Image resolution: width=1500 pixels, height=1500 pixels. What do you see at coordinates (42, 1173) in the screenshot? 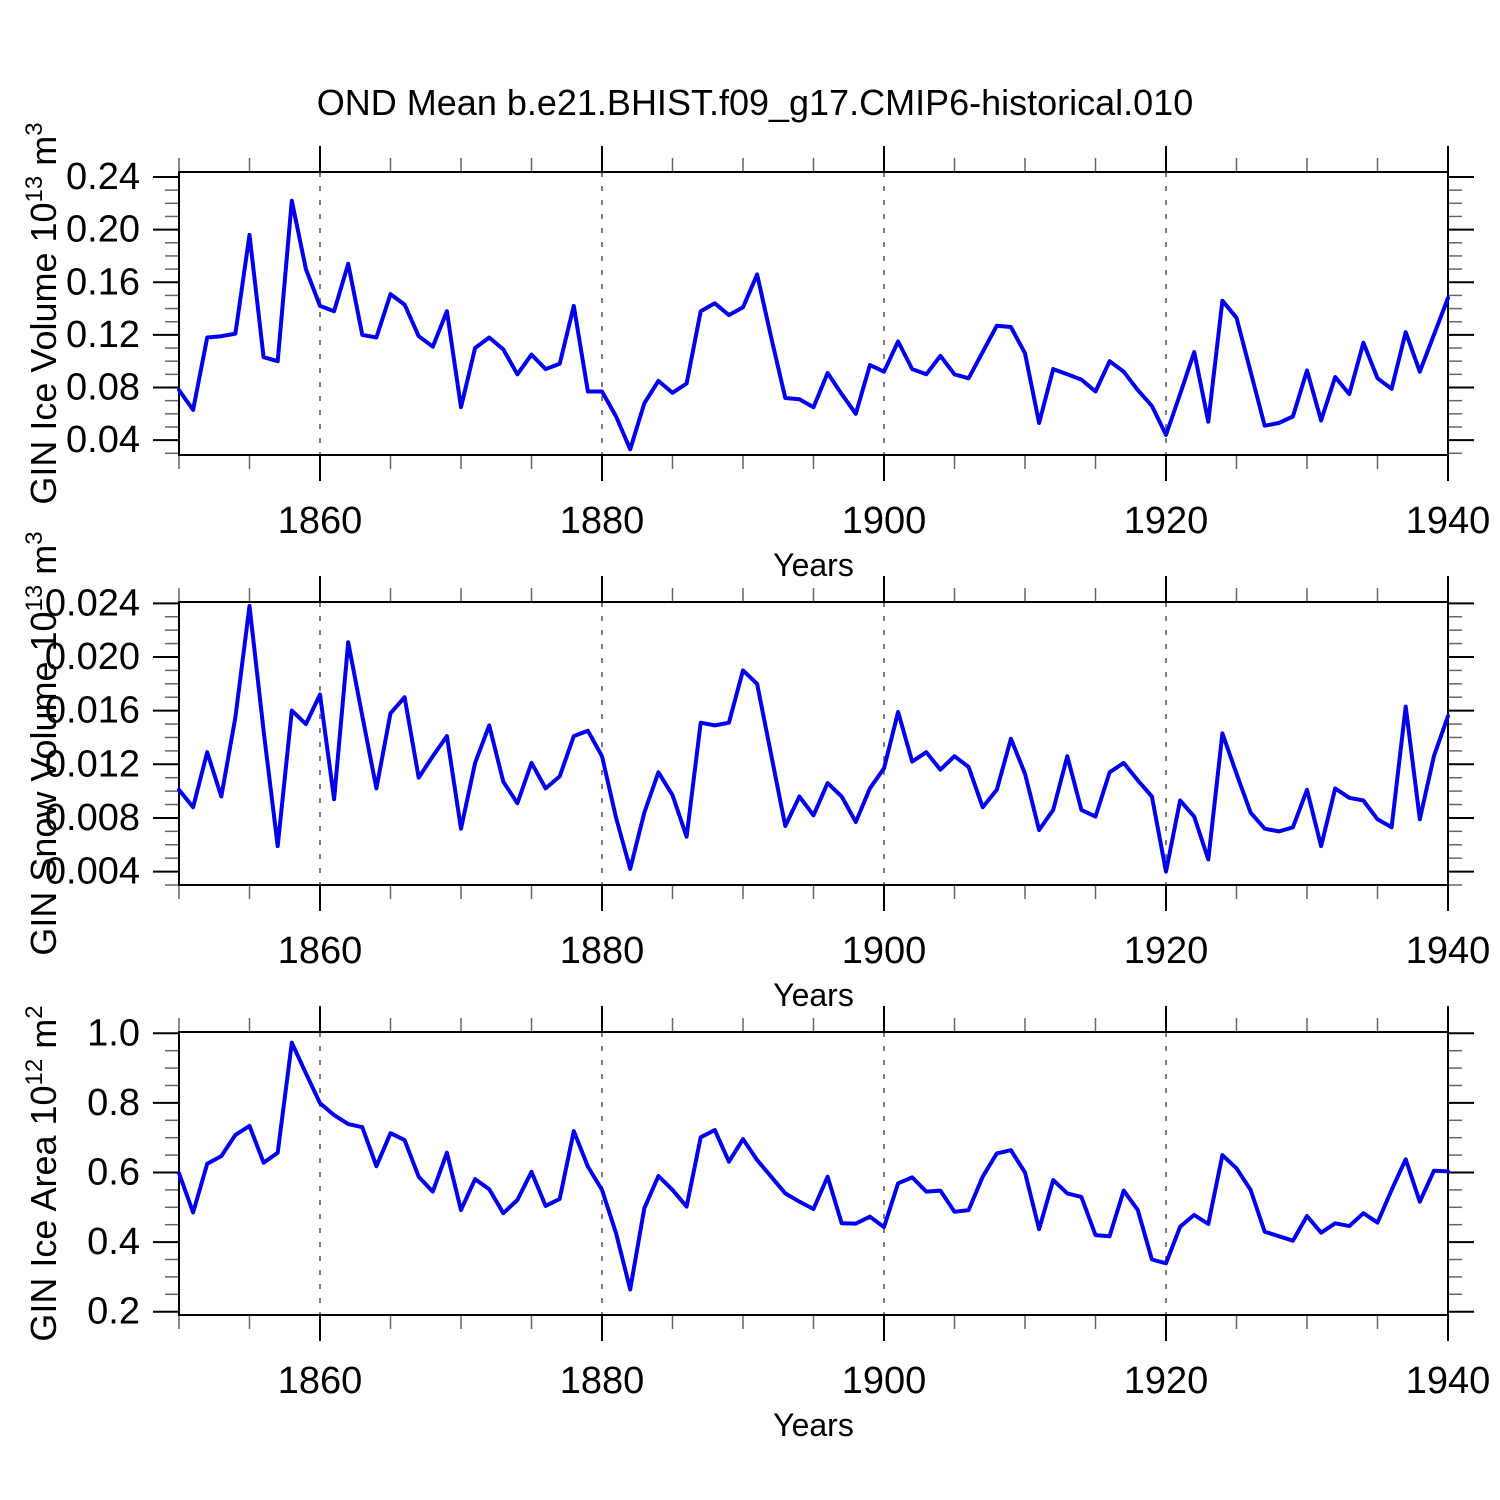
I see `y-axis-label: GIN Ice Area 1012 m2` at bounding box center [42, 1173].